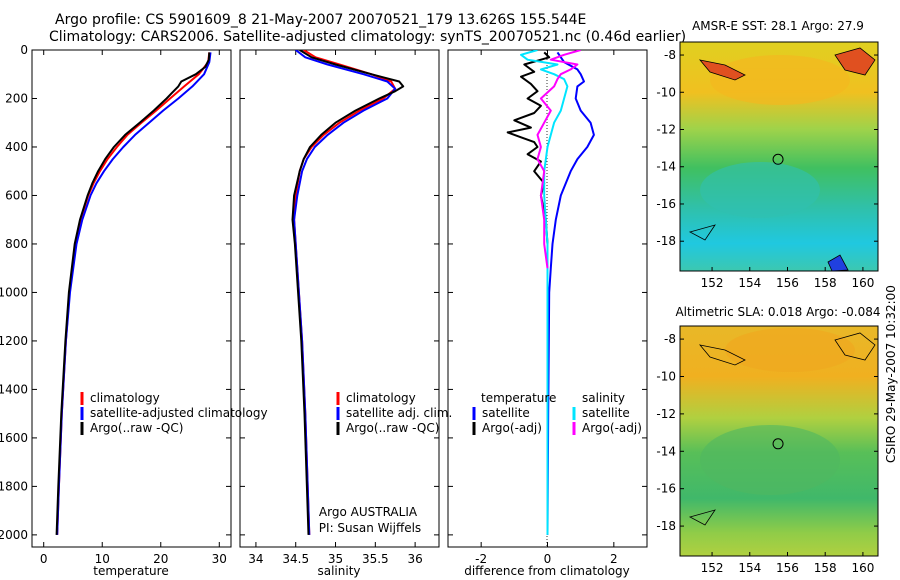 The width and height of the screenshot is (900, 580). I want to click on y-tick-label: 1000, so click(14, 292).